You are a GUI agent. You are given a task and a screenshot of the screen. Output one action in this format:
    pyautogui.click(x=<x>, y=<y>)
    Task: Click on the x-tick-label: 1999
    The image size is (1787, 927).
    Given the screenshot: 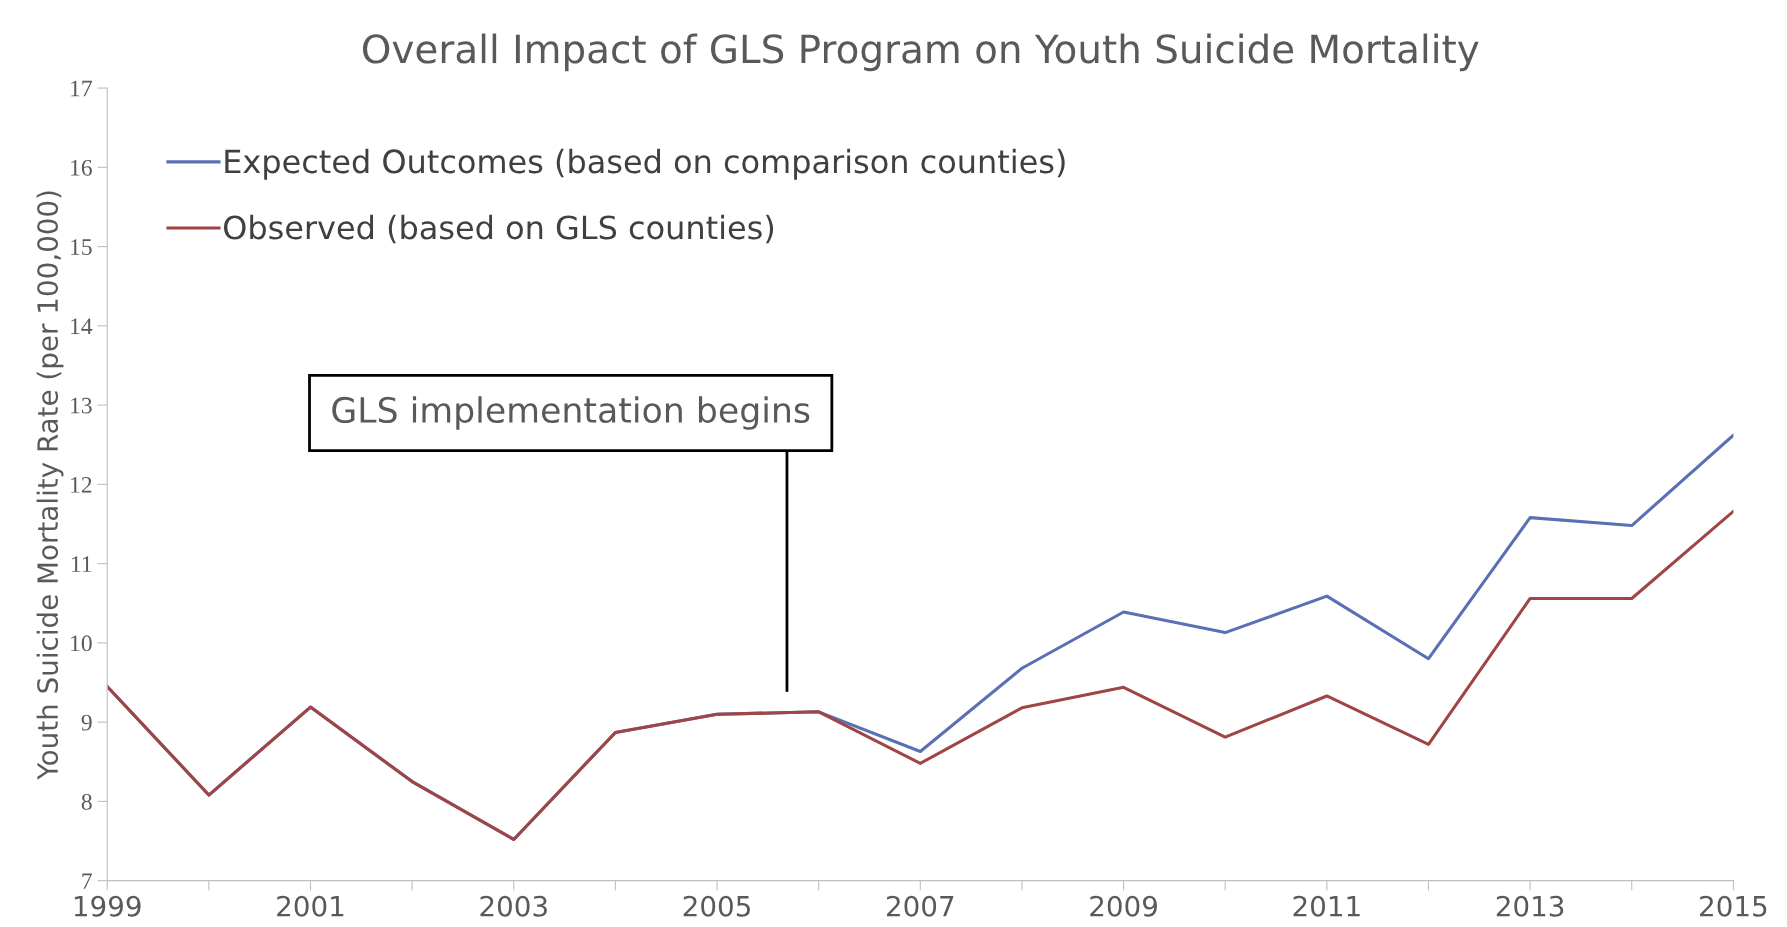 What is the action you would take?
    pyautogui.click(x=107, y=906)
    